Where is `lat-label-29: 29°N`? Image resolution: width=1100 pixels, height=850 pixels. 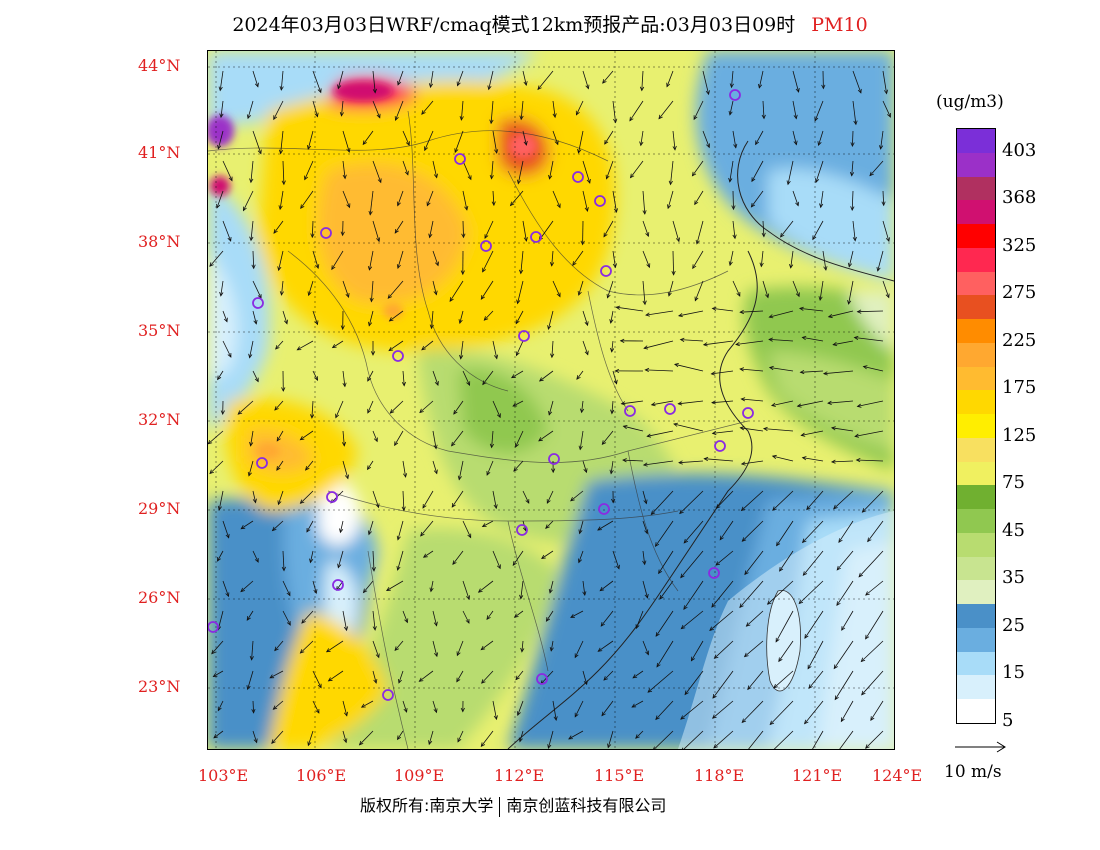
lat-label-29: 29°N is located at coordinates (159, 508).